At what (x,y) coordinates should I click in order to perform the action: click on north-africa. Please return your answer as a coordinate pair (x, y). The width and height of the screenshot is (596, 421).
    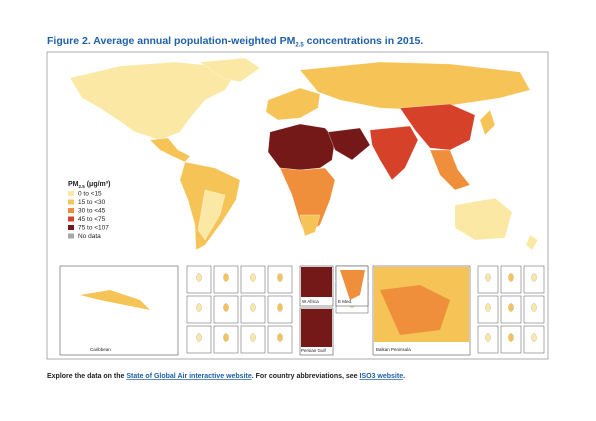
    Looking at the image, I should click on (301, 147).